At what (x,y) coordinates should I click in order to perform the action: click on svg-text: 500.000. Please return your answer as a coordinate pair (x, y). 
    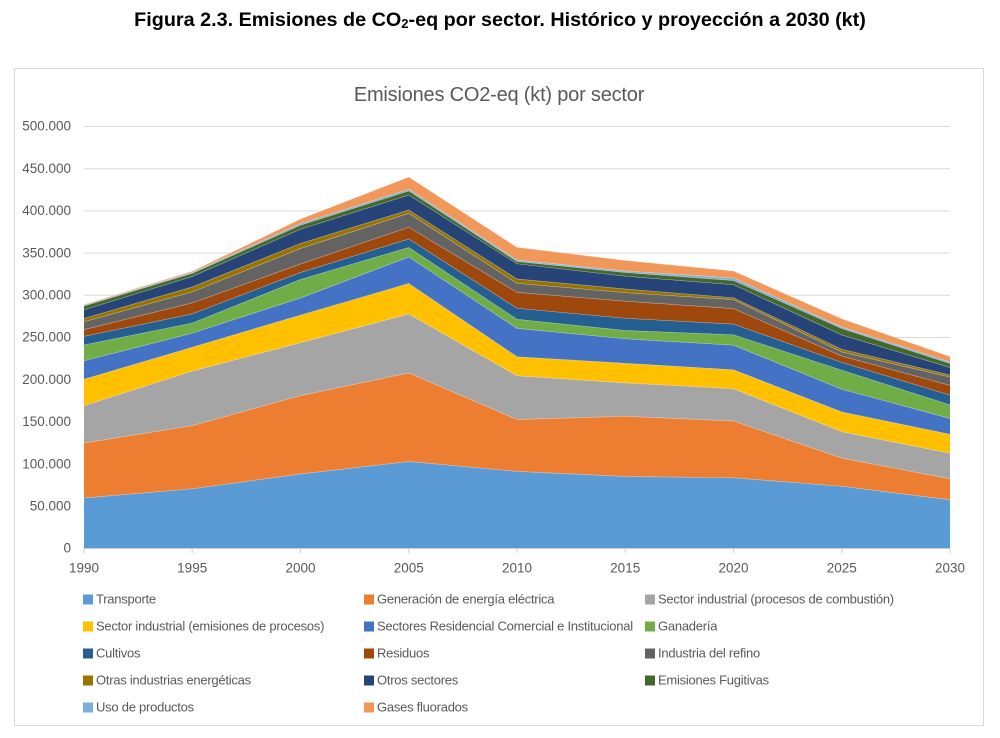
    Looking at the image, I should click on (46, 126).